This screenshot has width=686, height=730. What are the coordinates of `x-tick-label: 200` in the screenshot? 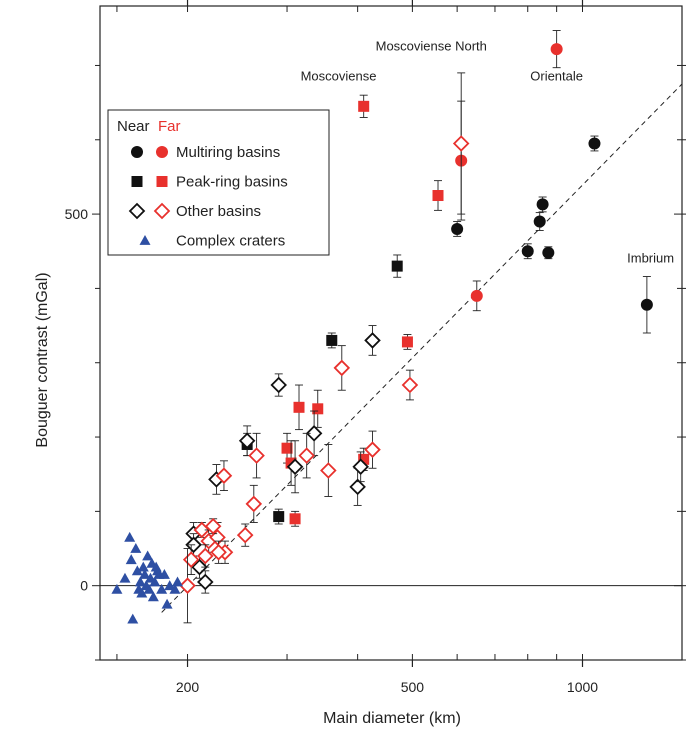 It's located at (188, 687).